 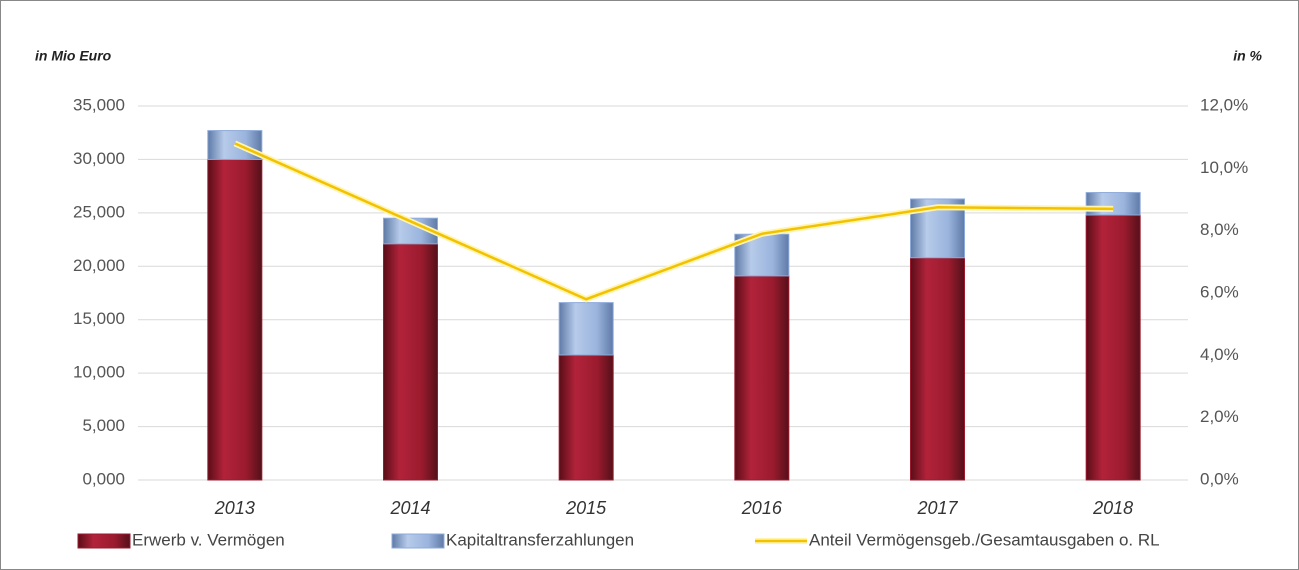 What do you see at coordinates (937, 508) in the screenshot?
I see `x-tick-label: 2017` at bounding box center [937, 508].